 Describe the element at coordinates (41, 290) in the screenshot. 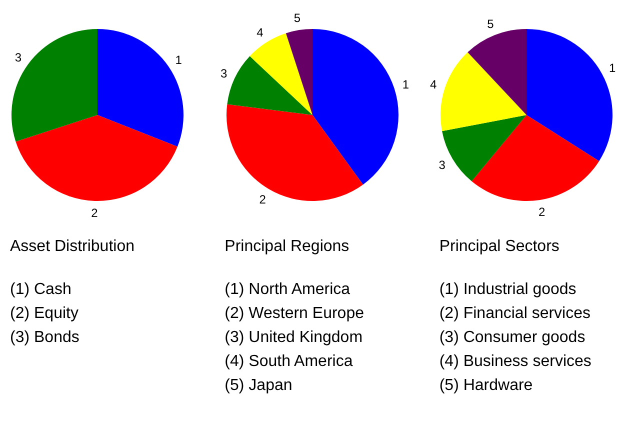

I see `text: (1) Cash` at that location.